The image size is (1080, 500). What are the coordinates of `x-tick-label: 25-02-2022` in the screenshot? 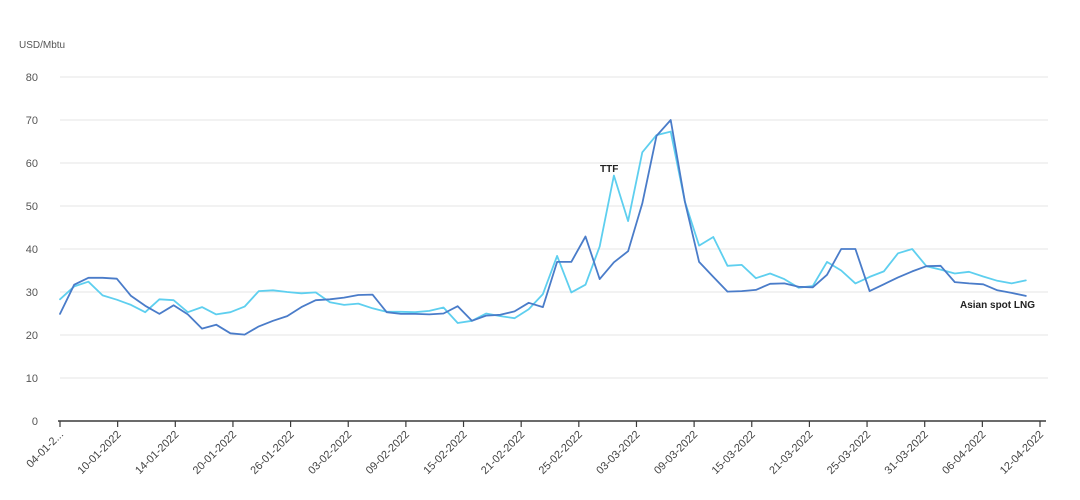 It's located at (561, 453).